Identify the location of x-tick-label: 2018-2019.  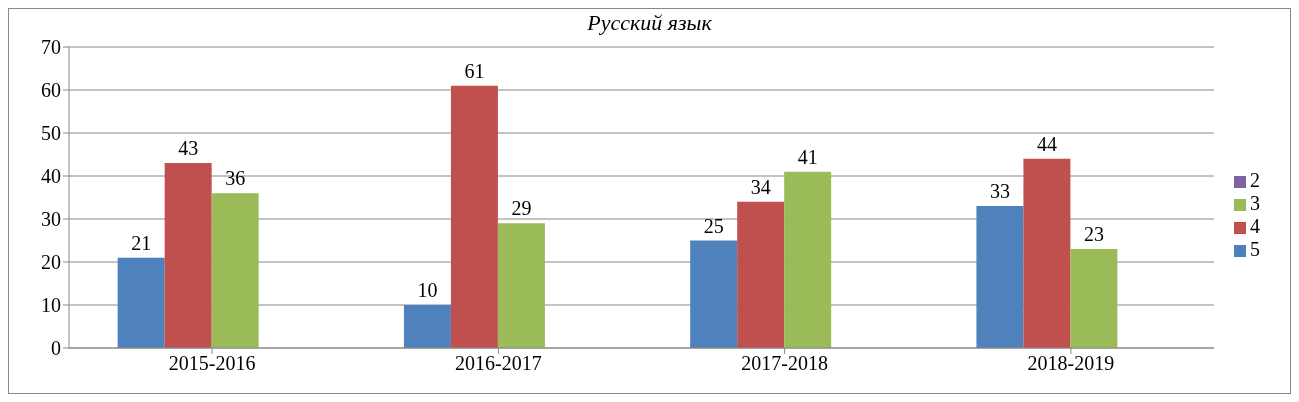
(1071, 363).